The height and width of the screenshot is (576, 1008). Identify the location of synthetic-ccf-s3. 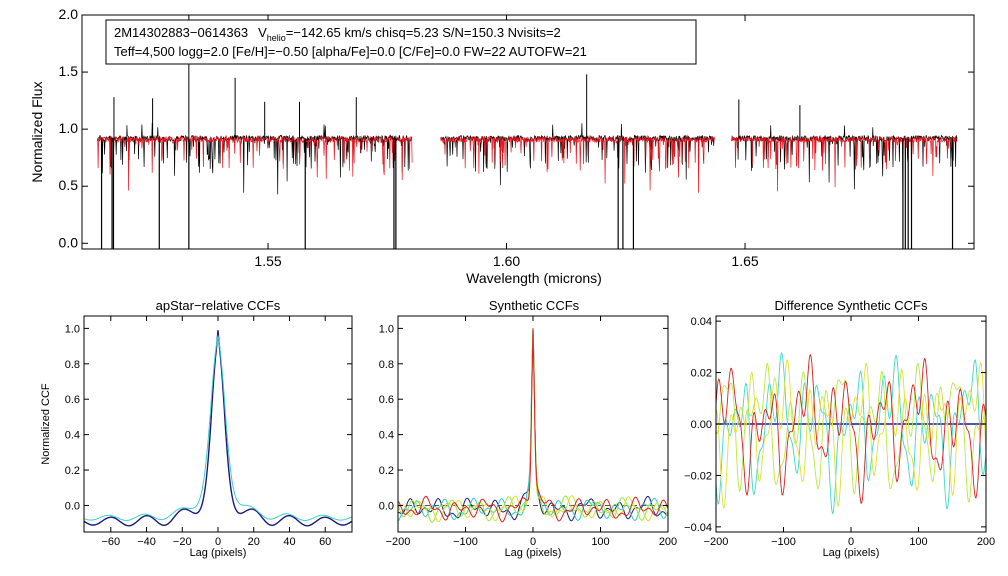
(533, 425).